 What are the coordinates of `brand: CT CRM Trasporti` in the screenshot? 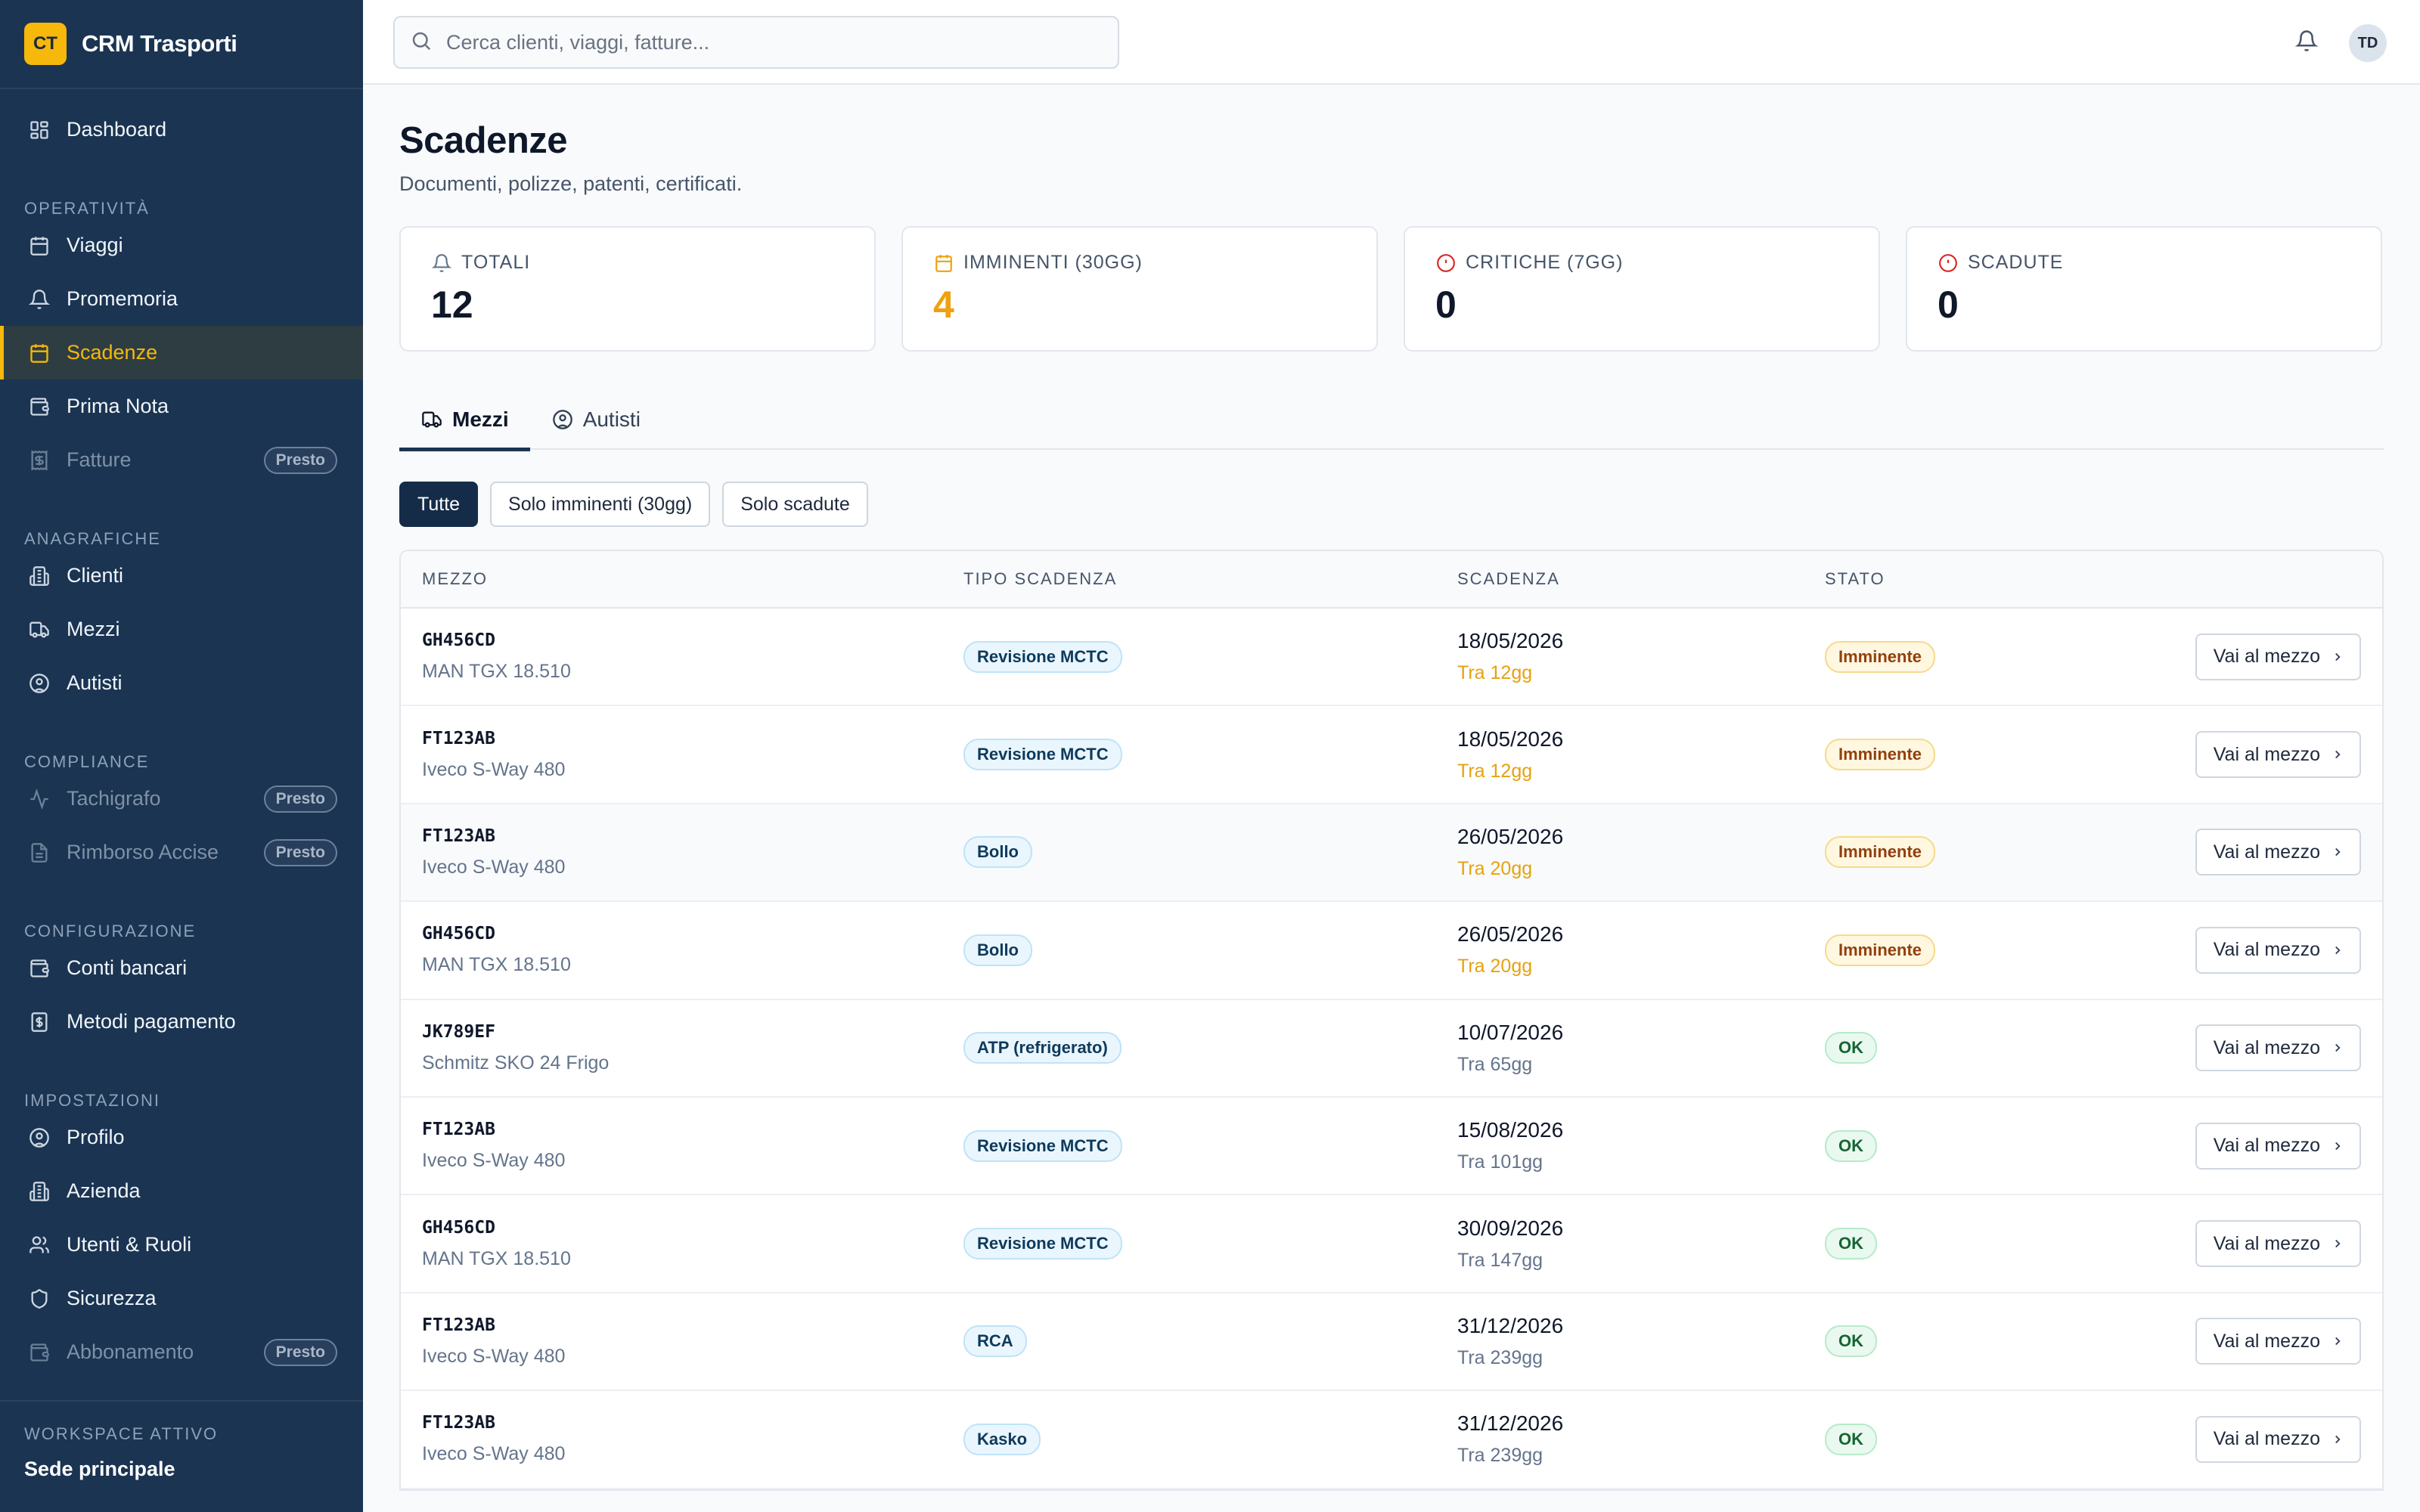 It's located at (181, 44).